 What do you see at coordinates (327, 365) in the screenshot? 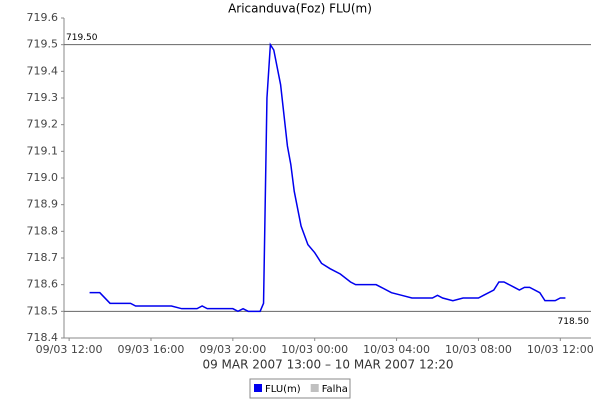
I see `x-axis-label: 09 MAR 2007 13:00 – 10 MAR 2007 12:20` at bounding box center [327, 365].